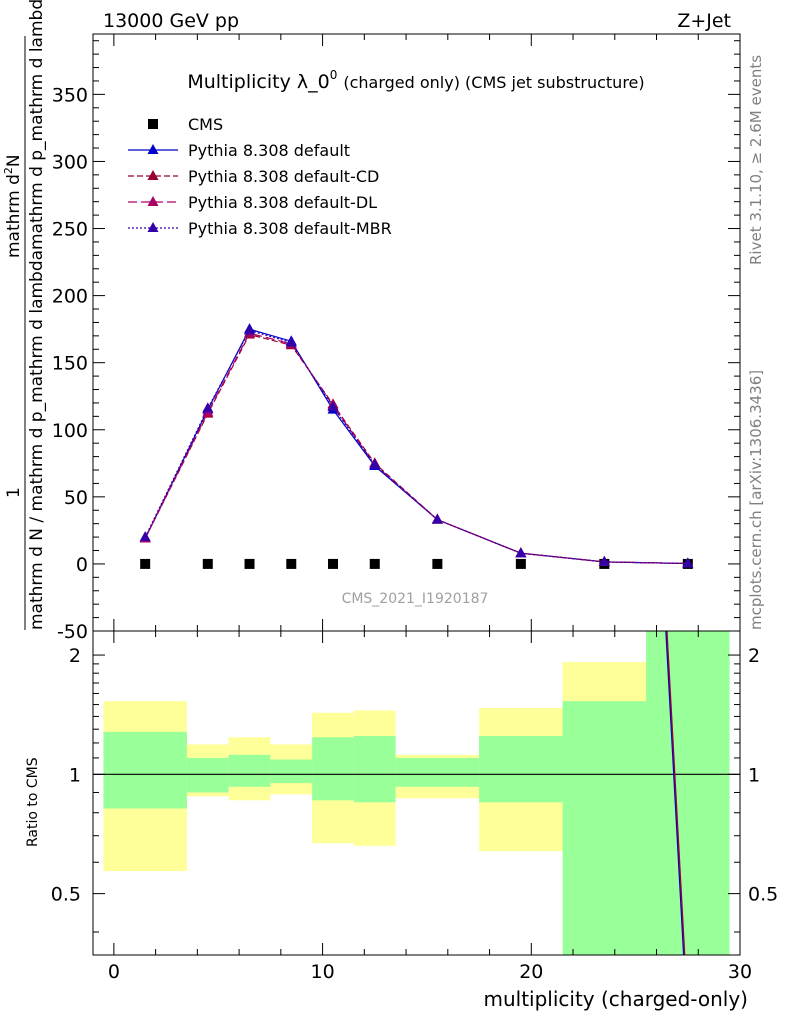  Describe the element at coordinates (14, 492) in the screenshot. I see `ylabel-numerator-one: 1` at that location.